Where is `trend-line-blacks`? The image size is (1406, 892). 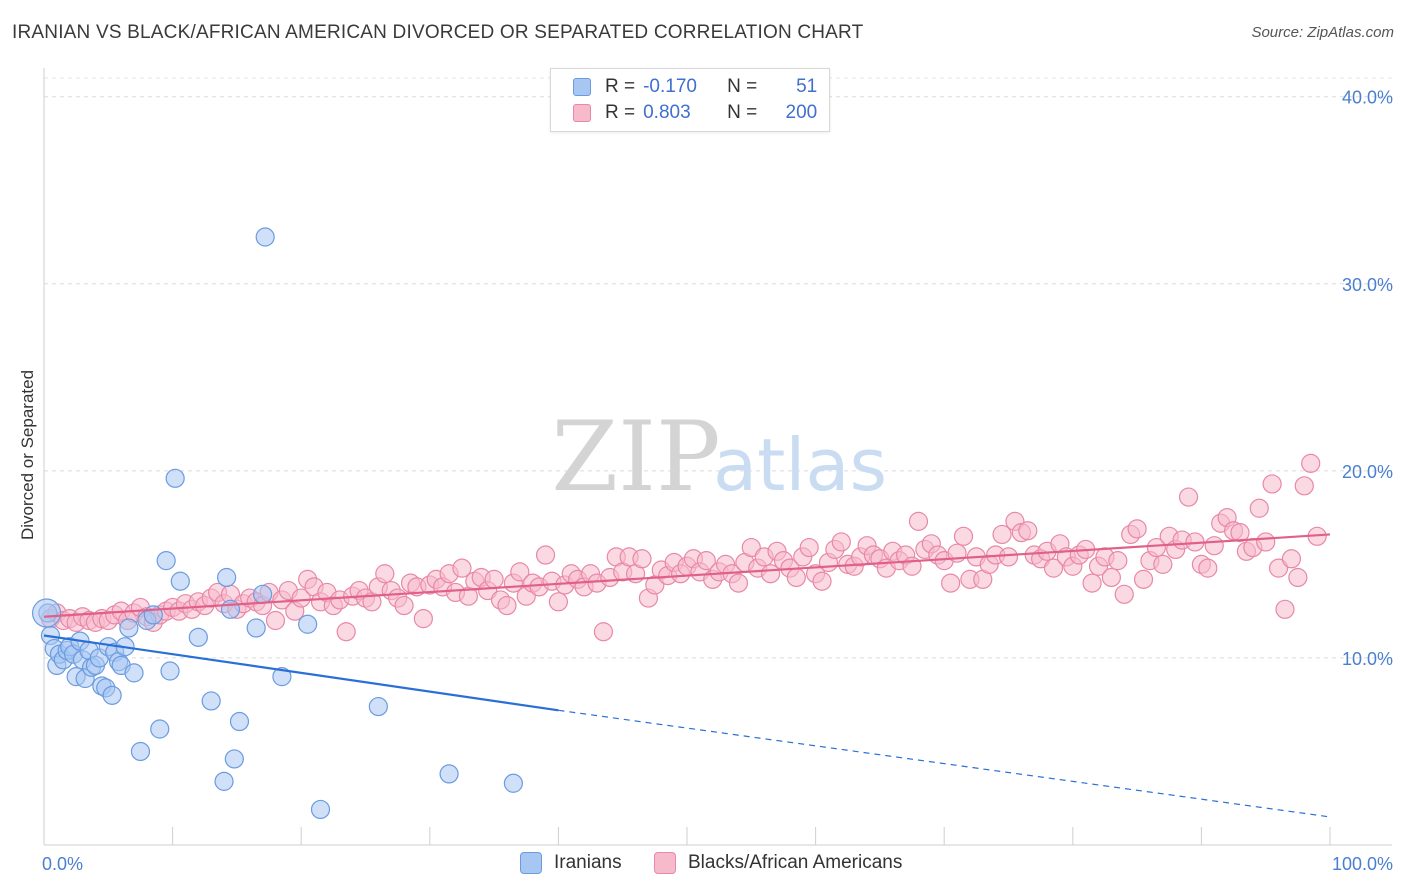
trend-line-blacks is located at coordinates (687, 575).